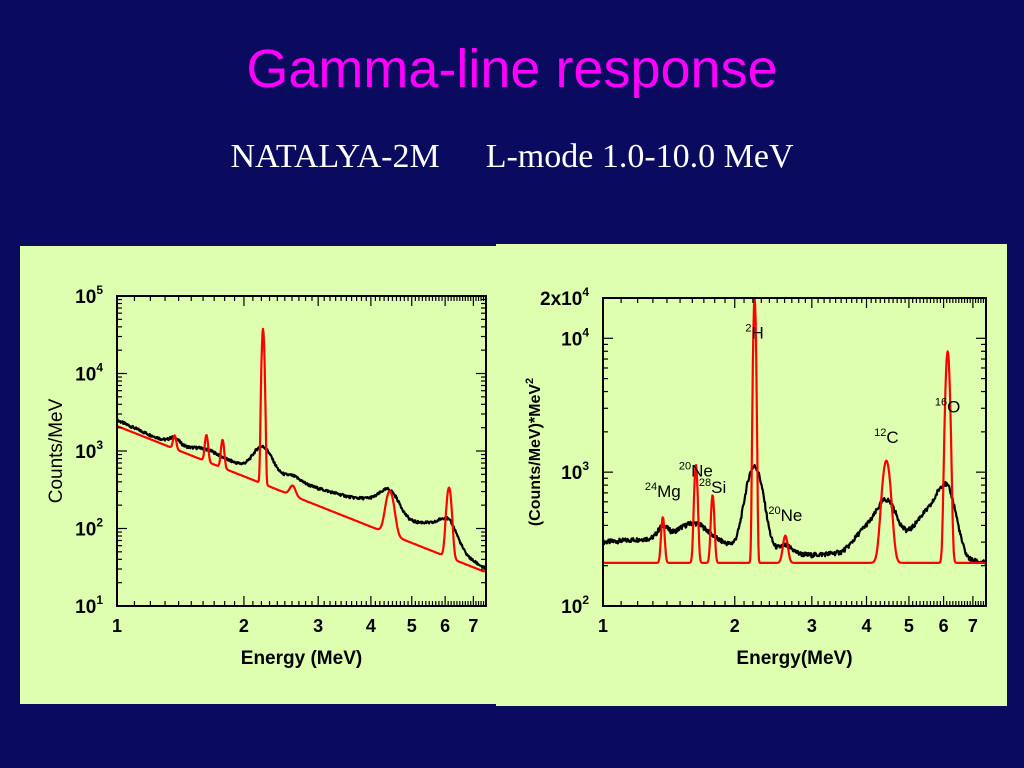 The height and width of the screenshot is (768, 1024). I want to click on y-tick-label: 10¹, so click(89, 605).